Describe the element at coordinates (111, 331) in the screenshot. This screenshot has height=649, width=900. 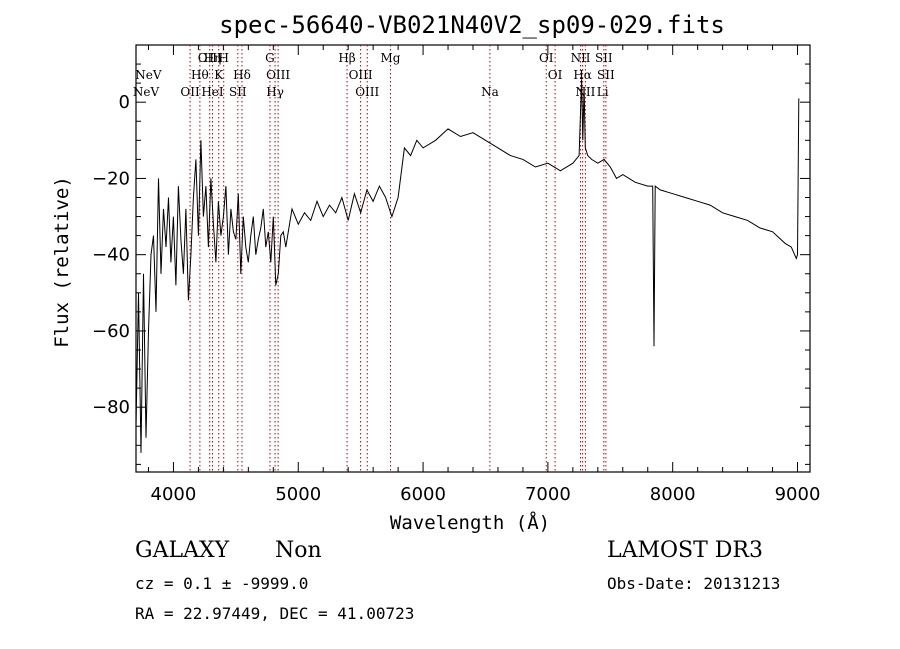
I see `y-tick-label-3: −60` at that location.